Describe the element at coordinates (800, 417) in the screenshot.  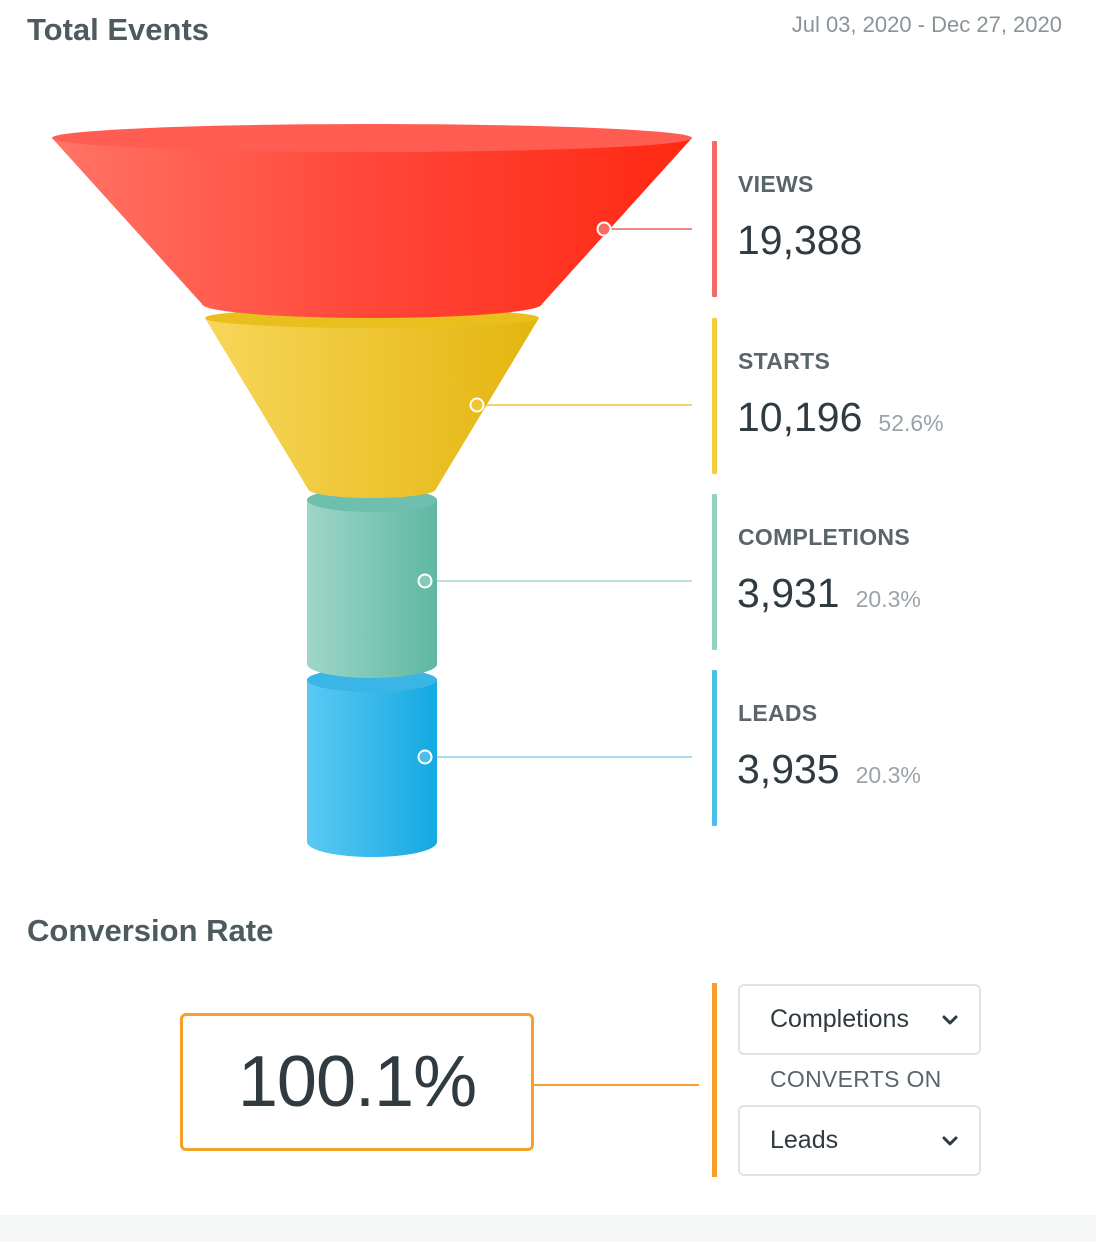
I see `stat-number-starts: 10,196` at that location.